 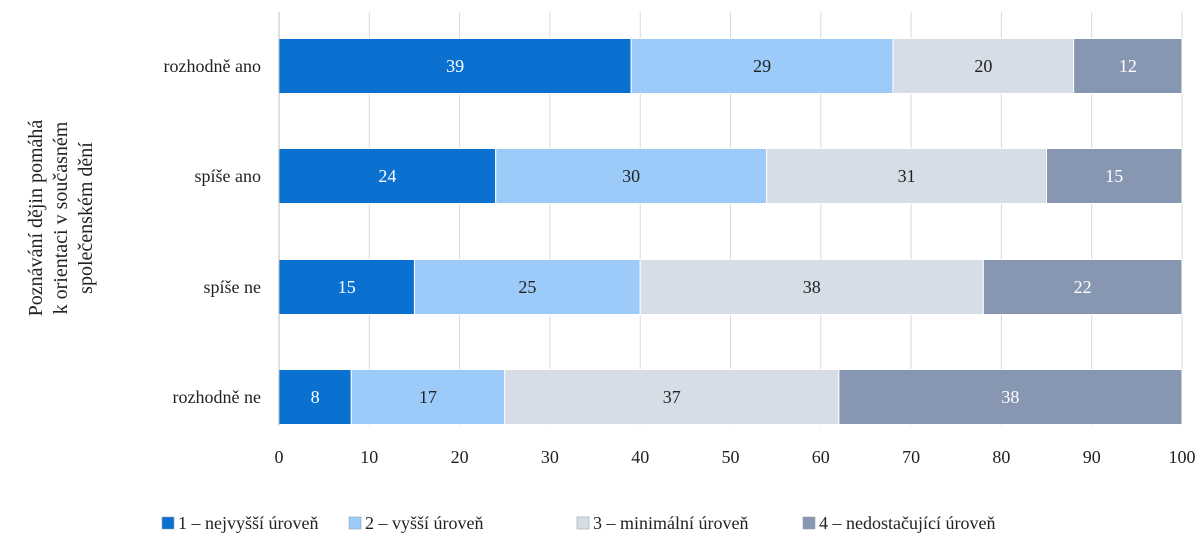 I want to click on legend-item: 3 – minimální úroveň, so click(x=662, y=523).